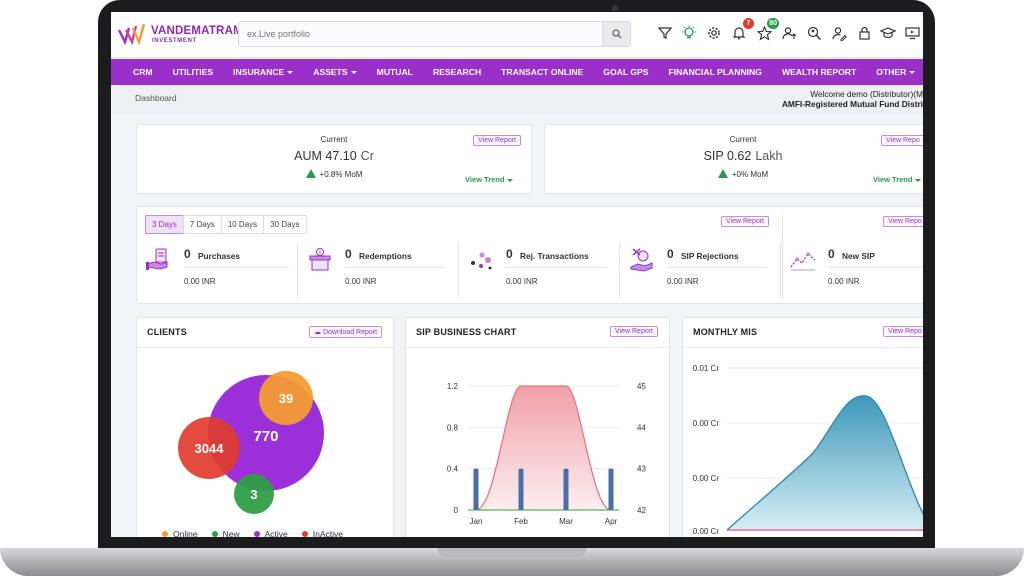  I want to click on search-icon, so click(616, 34).